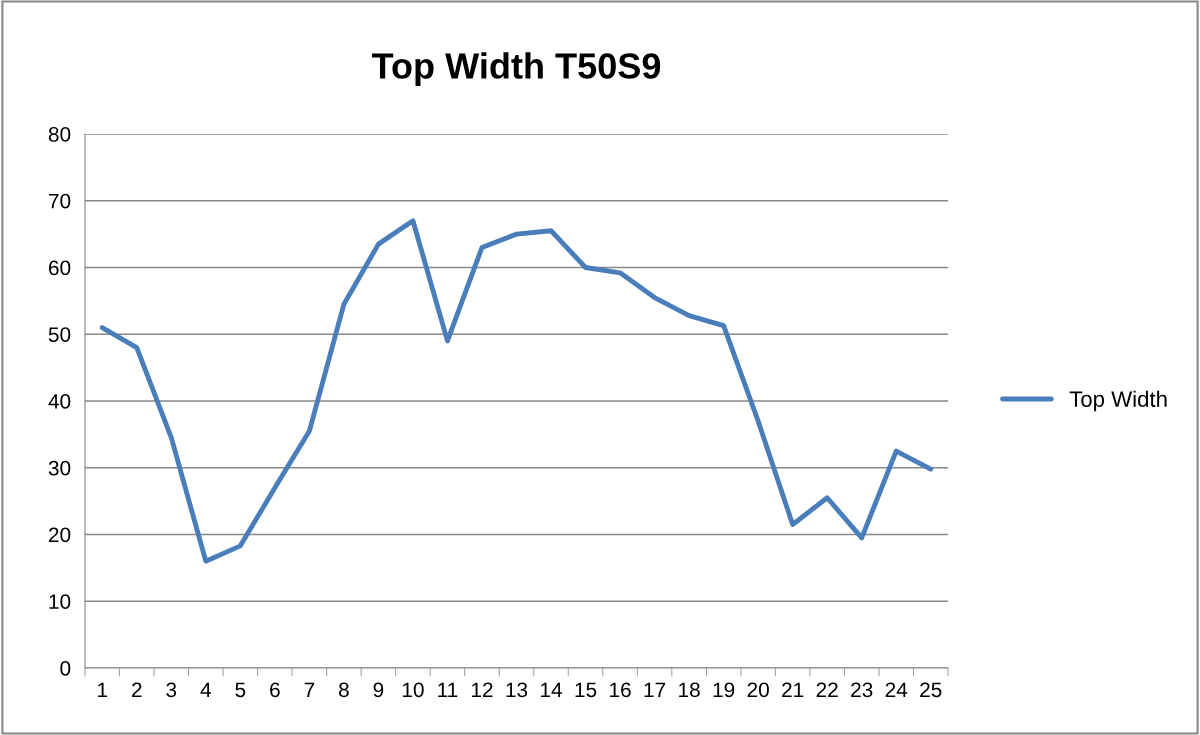 The width and height of the screenshot is (1200, 735). I want to click on legend-label: Top Width, so click(1118, 401).